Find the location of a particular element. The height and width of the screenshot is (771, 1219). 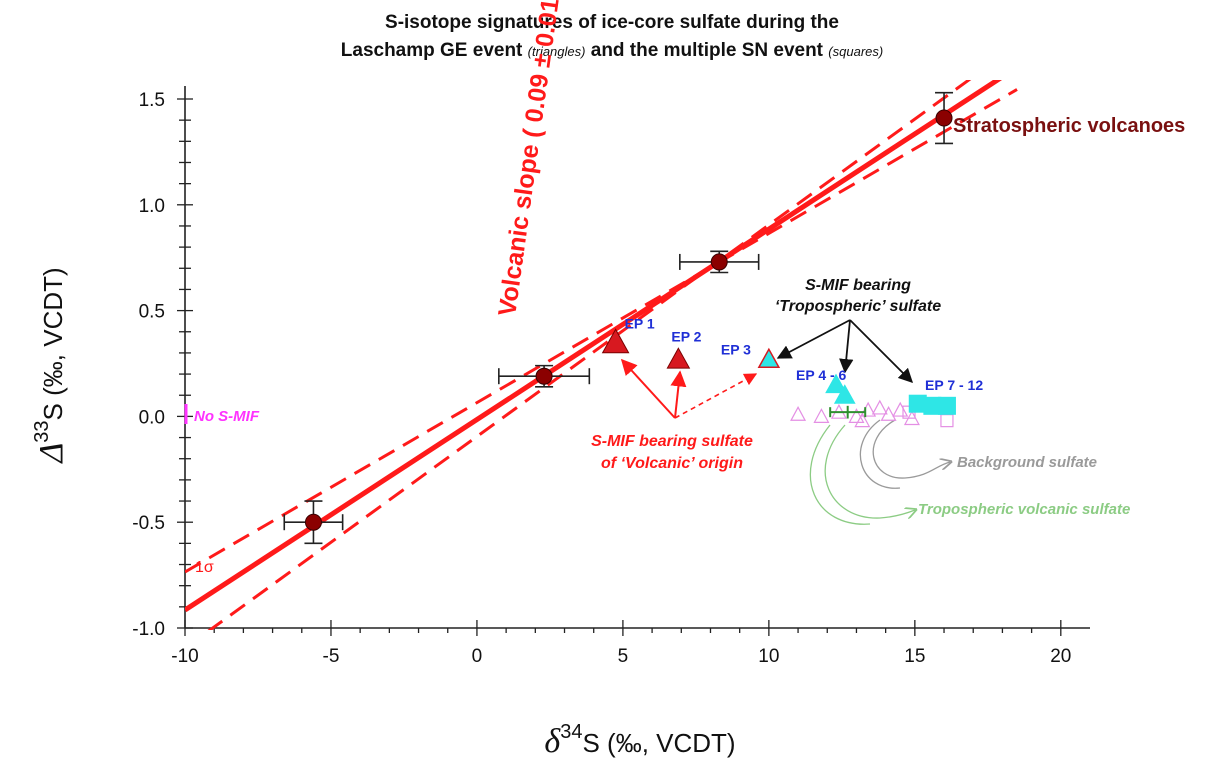

y-axis-label: Δ33S (‰, VCDT) is located at coordinates (50, 365).